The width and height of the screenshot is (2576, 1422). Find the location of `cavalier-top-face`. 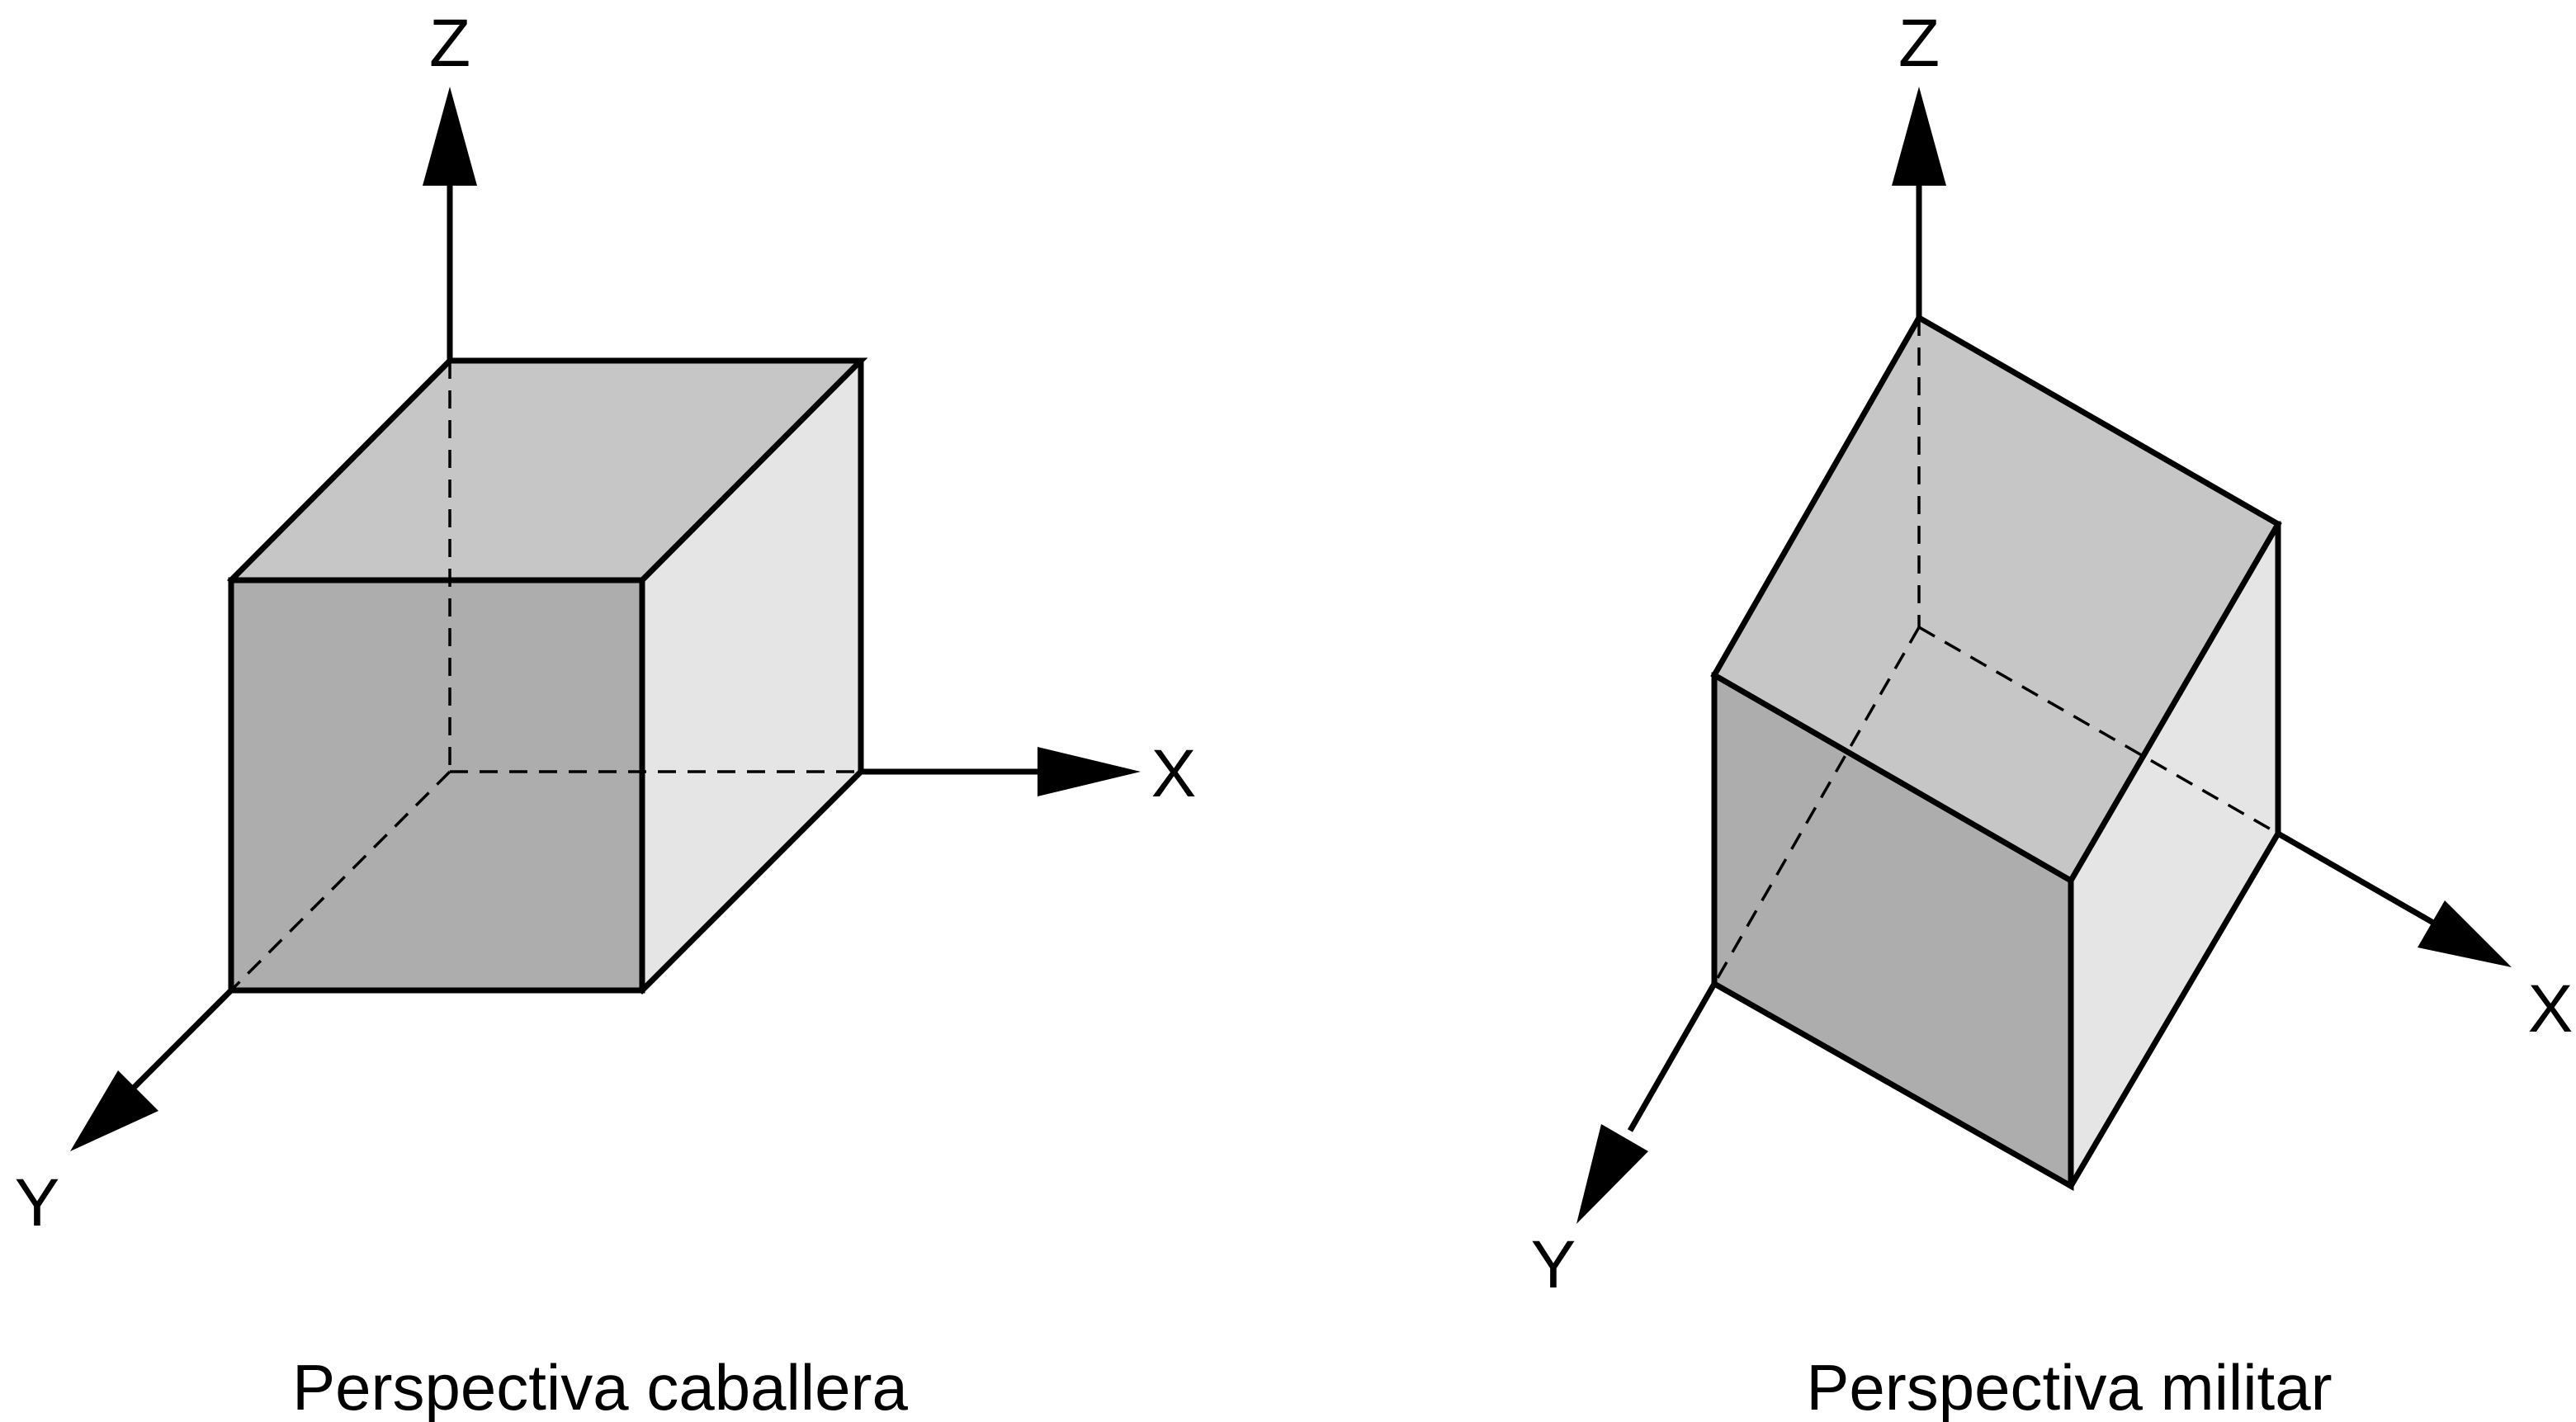

cavalier-top-face is located at coordinates (546, 470).